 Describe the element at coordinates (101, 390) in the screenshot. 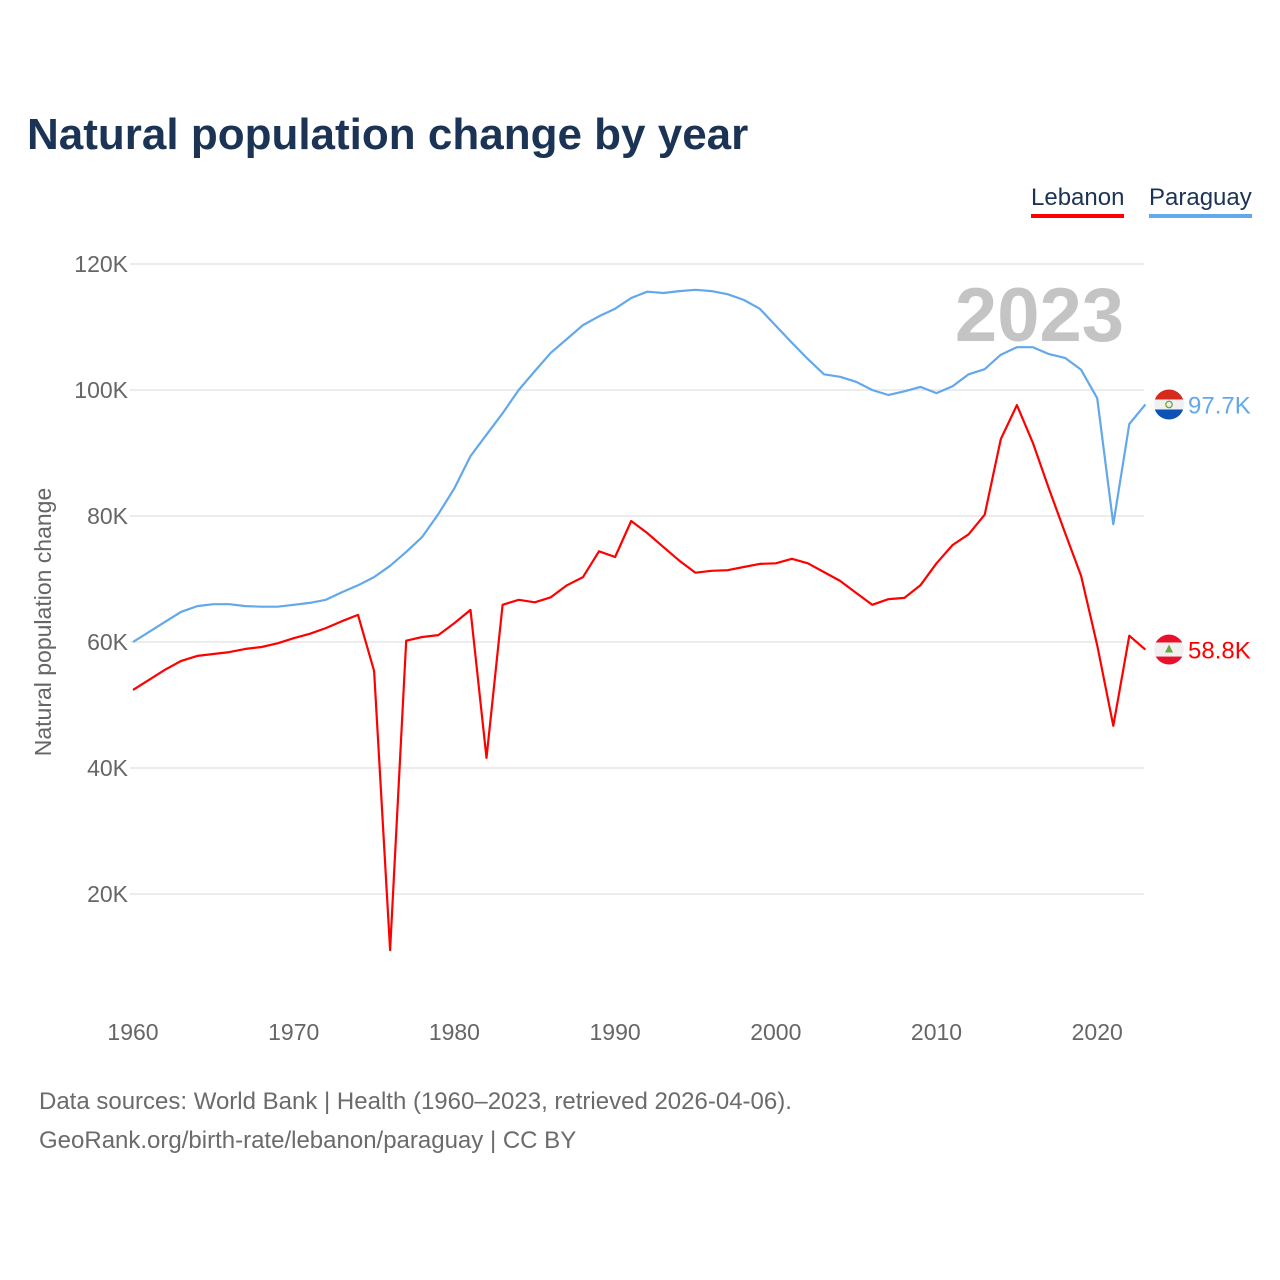

I see `y-tick-label: 100K` at that location.